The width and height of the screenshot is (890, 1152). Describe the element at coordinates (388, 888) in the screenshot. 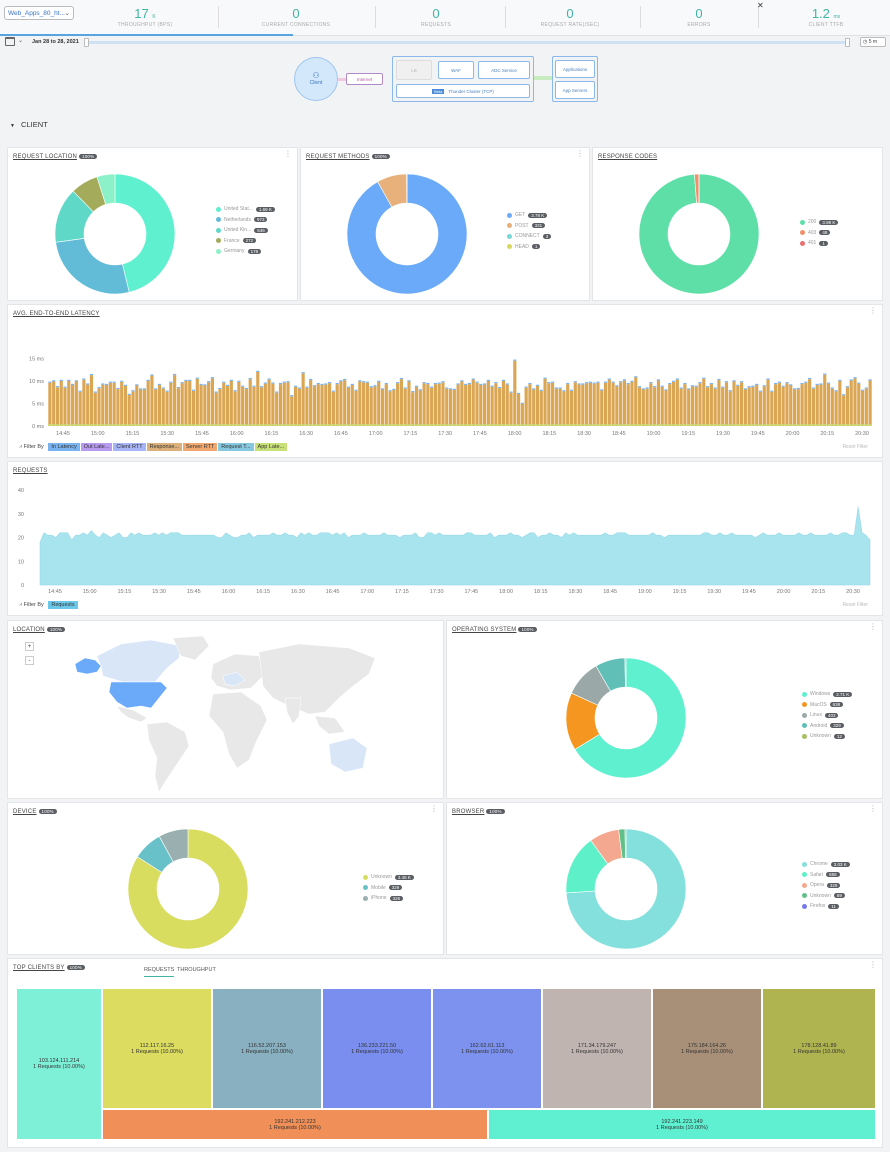

I see `legend-item: Mobile 329` at that location.